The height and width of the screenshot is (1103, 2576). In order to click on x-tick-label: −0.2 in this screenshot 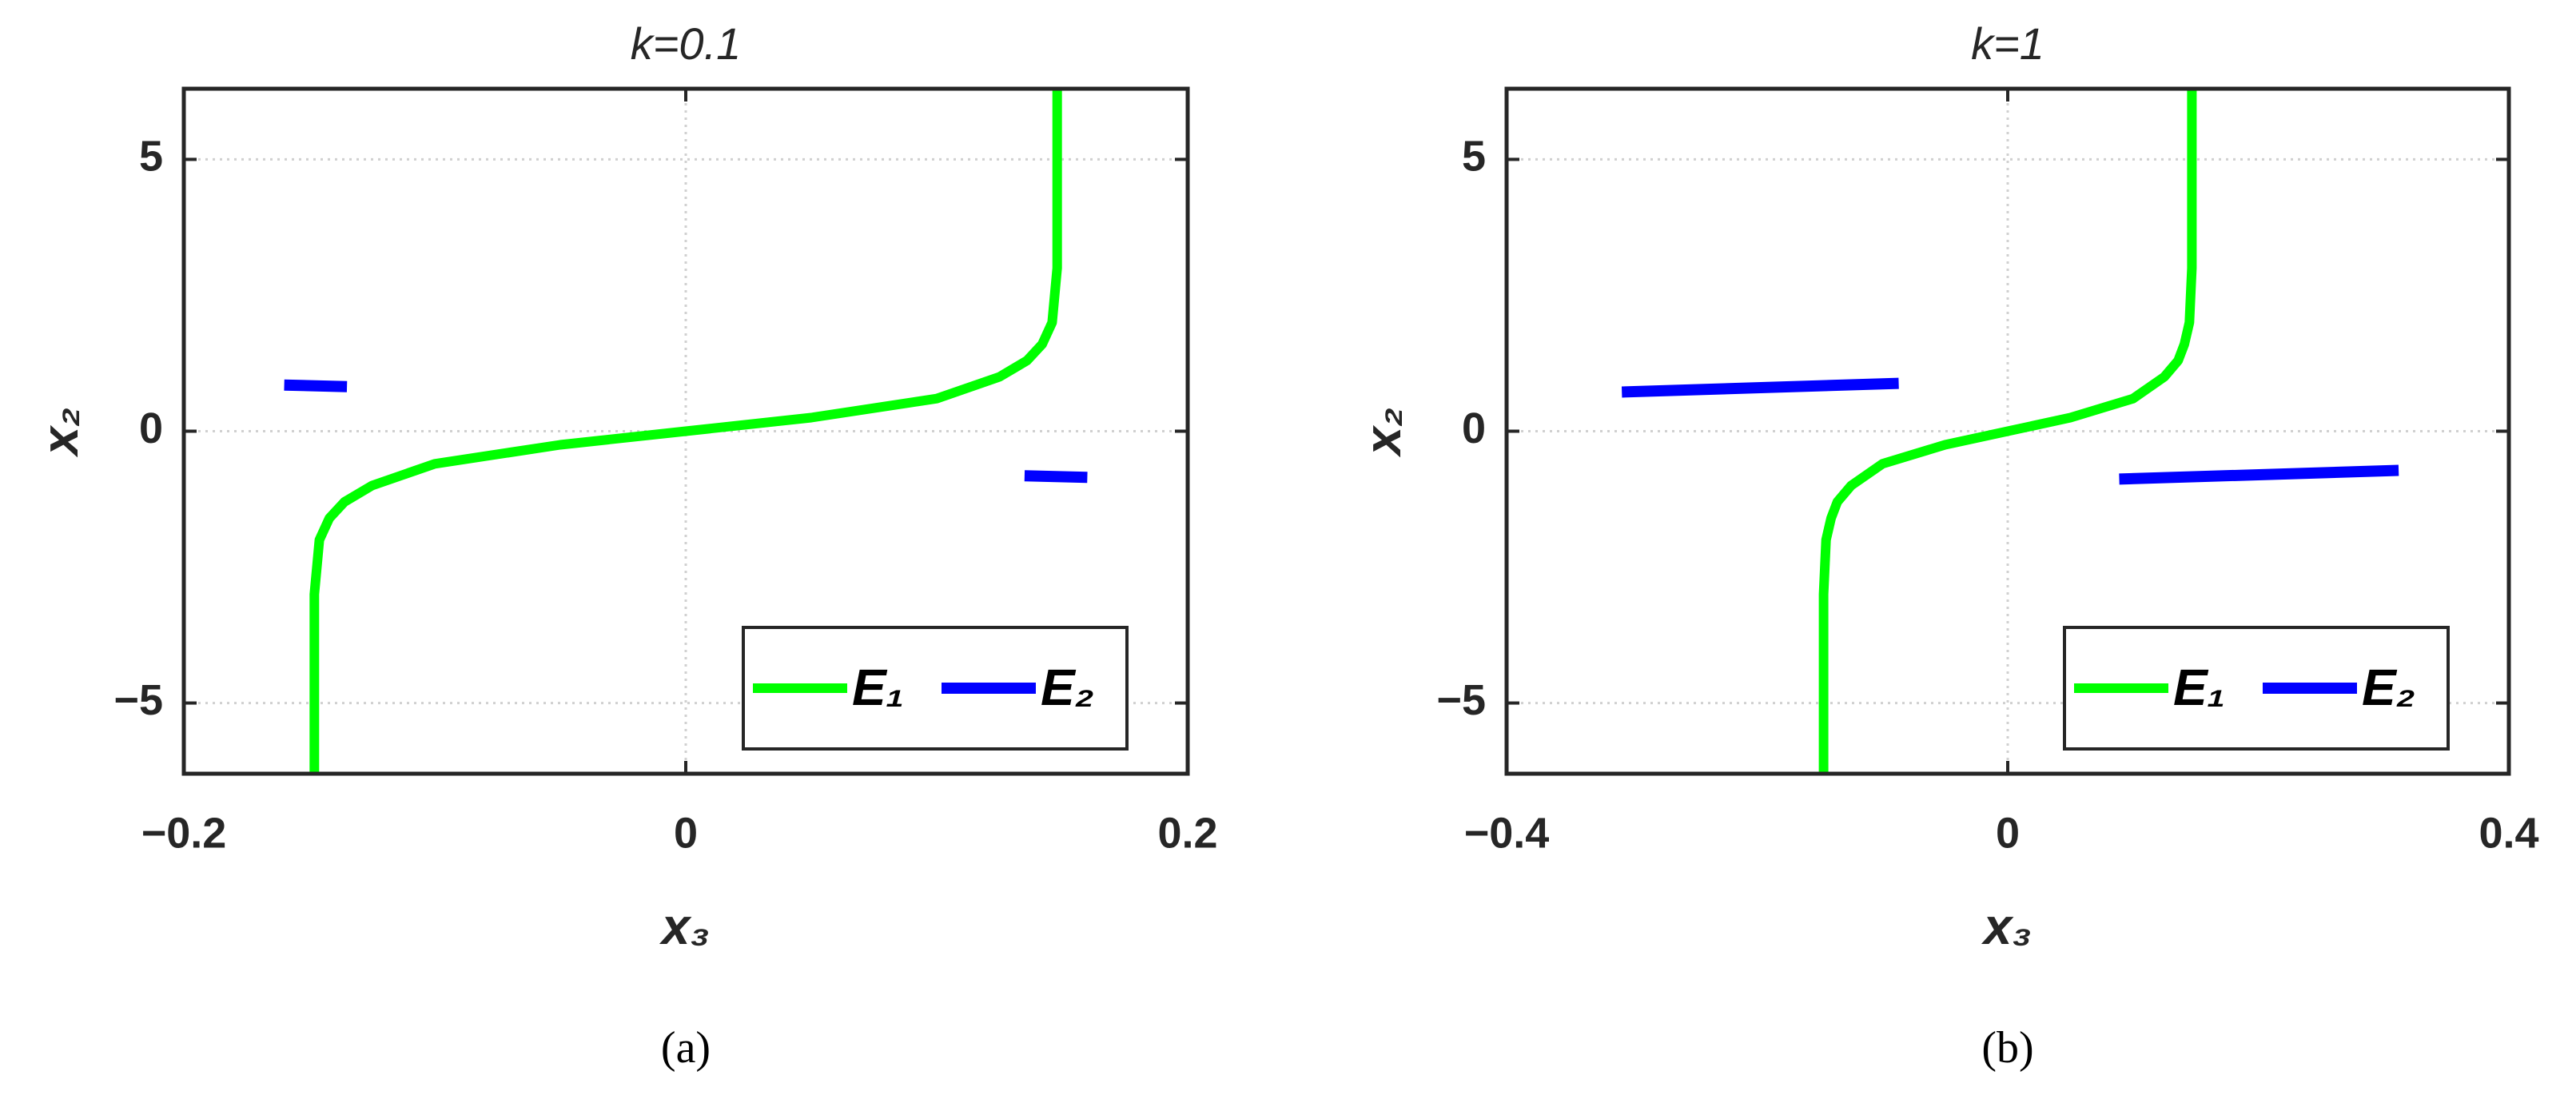, I will do `click(184, 833)`.